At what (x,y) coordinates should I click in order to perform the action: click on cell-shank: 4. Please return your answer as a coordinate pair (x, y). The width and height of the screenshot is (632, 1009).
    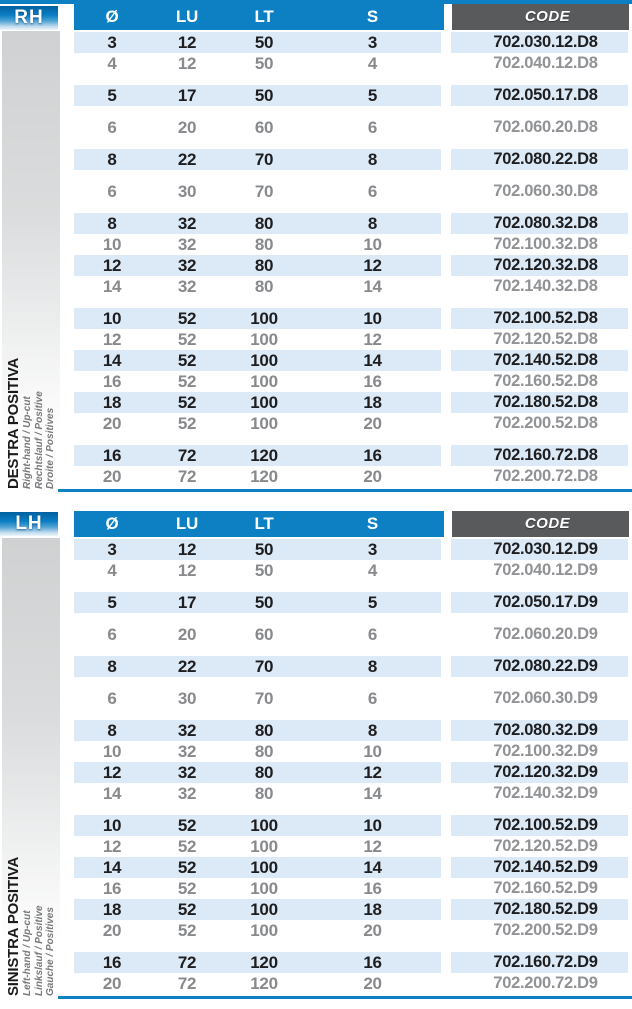
    Looking at the image, I should click on (372, 63).